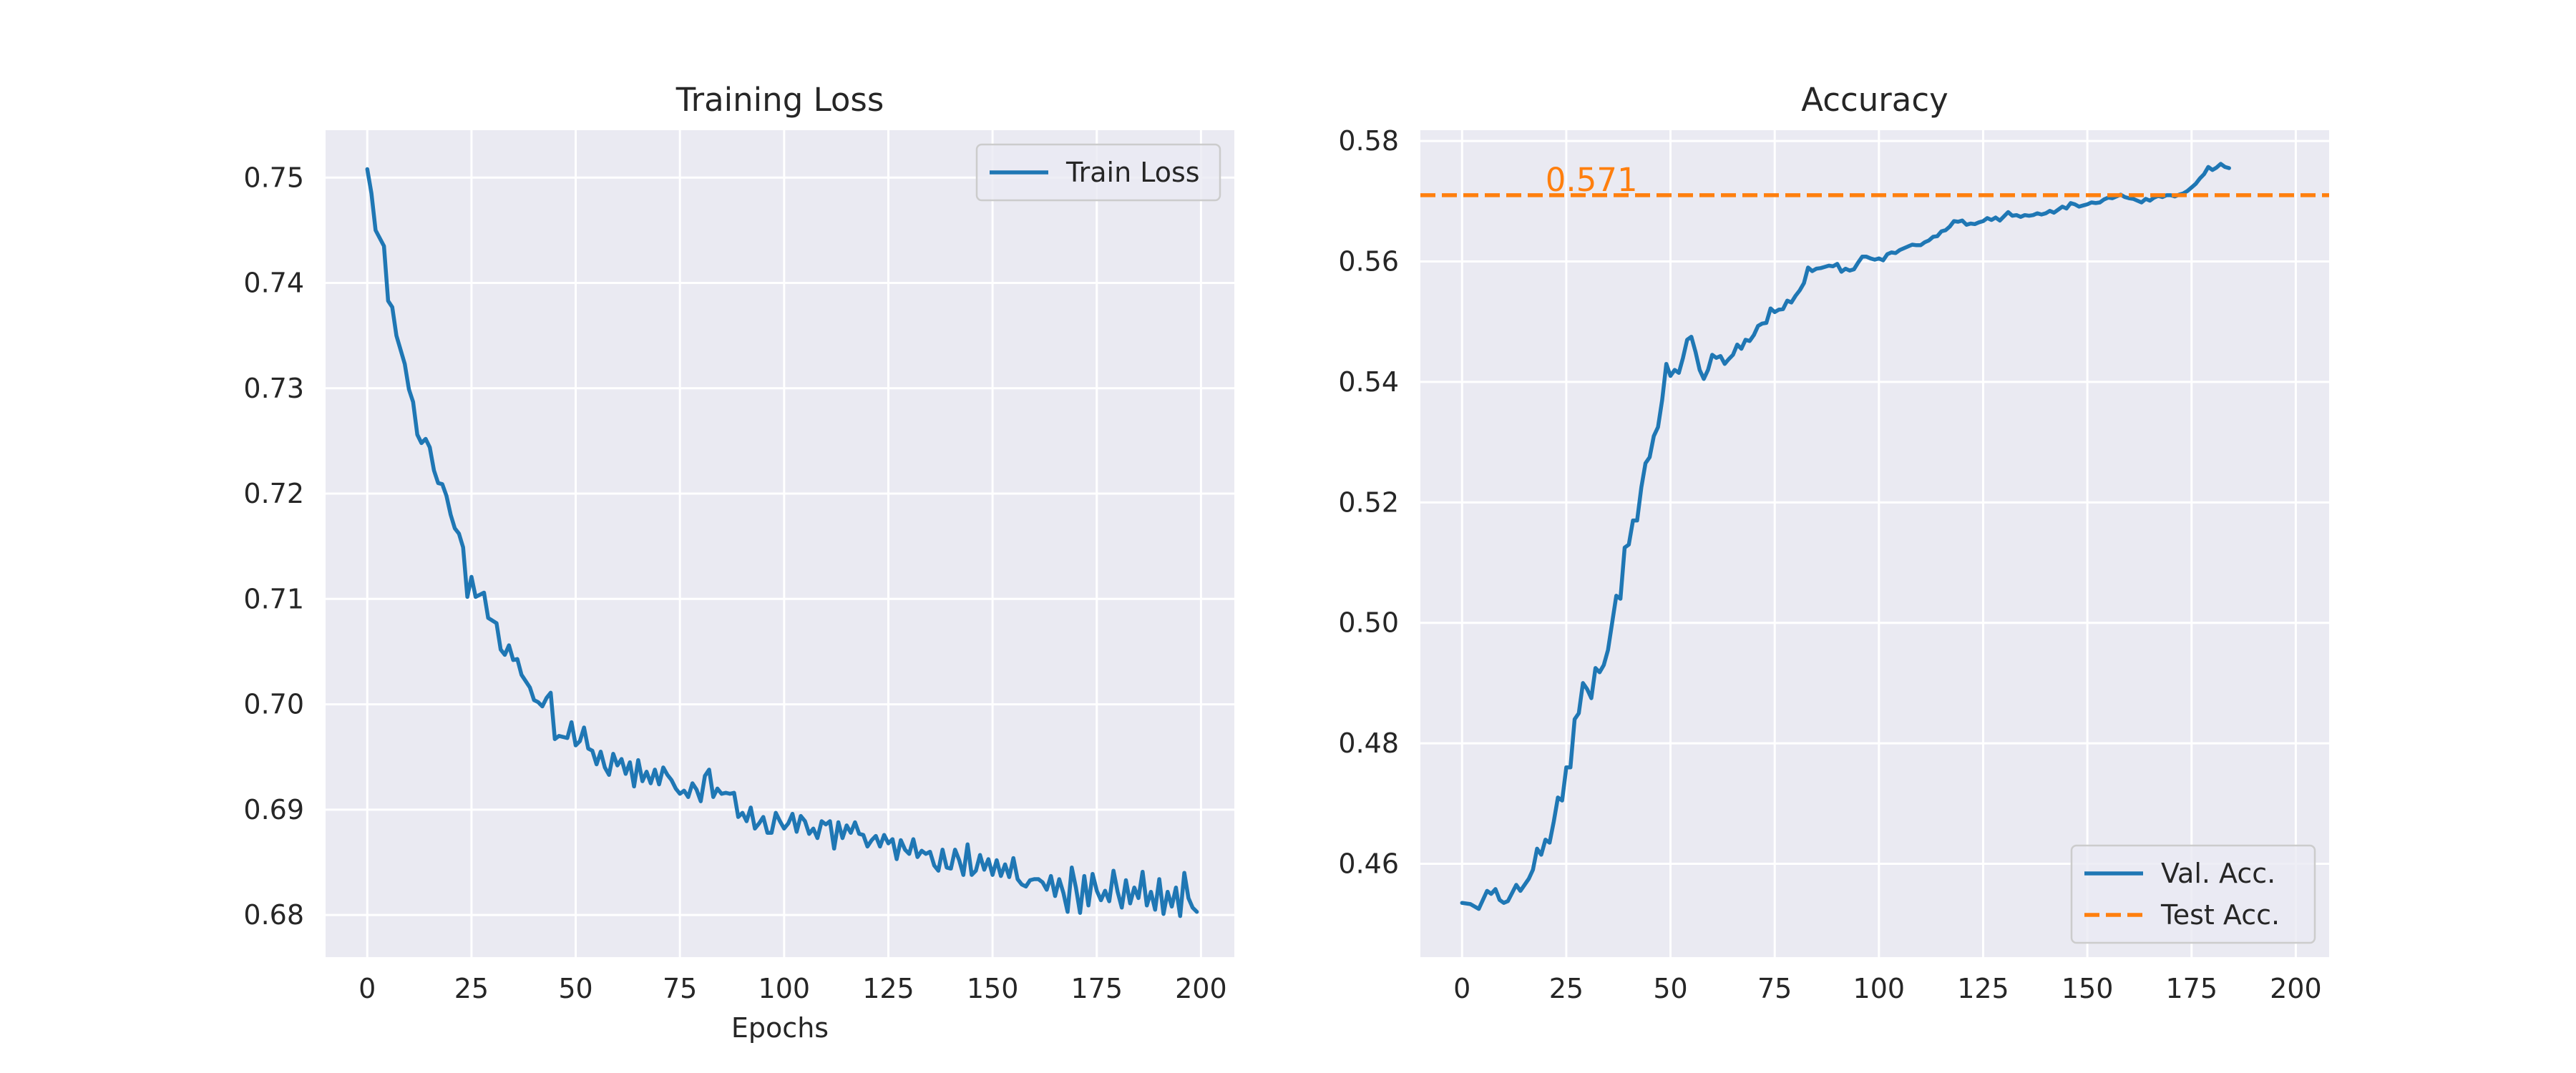 The height and width of the screenshot is (1073, 2576). What do you see at coordinates (273, 177) in the screenshot?
I see `y-tick-label: 0.75` at bounding box center [273, 177].